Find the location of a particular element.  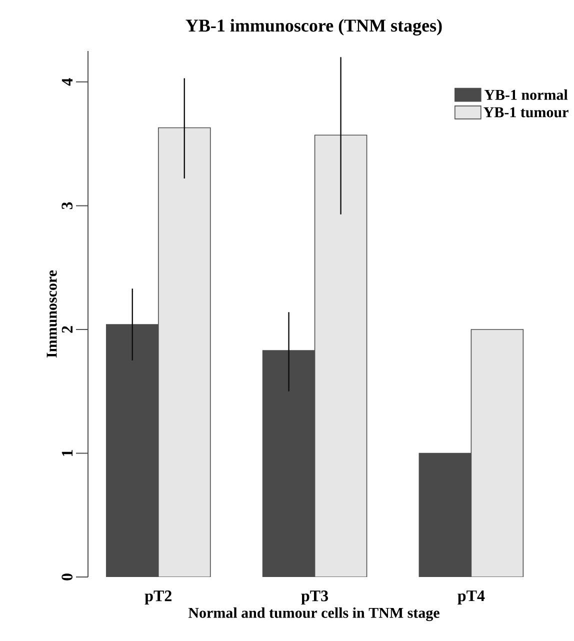

legend-label: YB-1 normal is located at coordinates (526, 94).